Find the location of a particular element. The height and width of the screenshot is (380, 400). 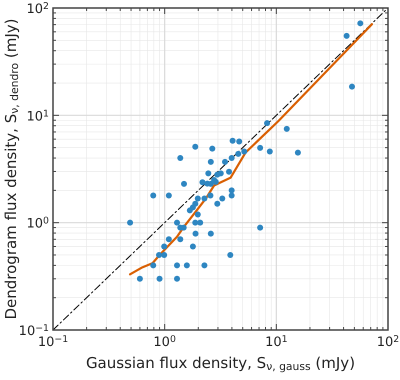

y-tick-label: 10$^{2}$ is located at coordinates (38, 9).